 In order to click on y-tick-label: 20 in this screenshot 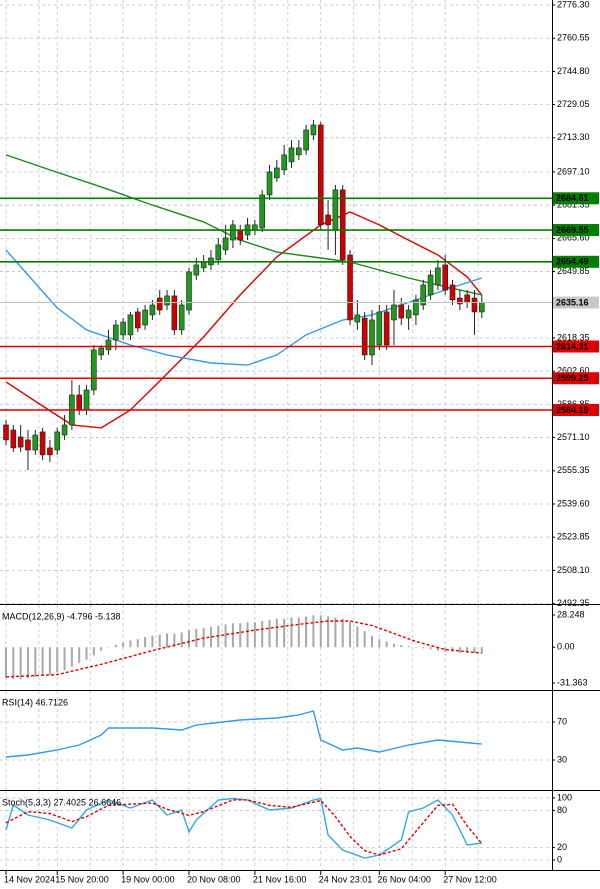, I will do `click(562, 847)`.